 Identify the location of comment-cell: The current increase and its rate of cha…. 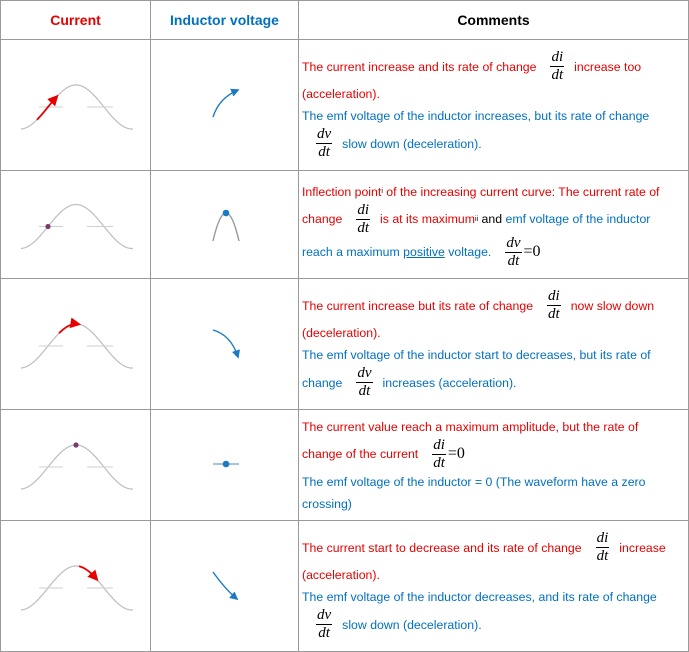
(493, 105).